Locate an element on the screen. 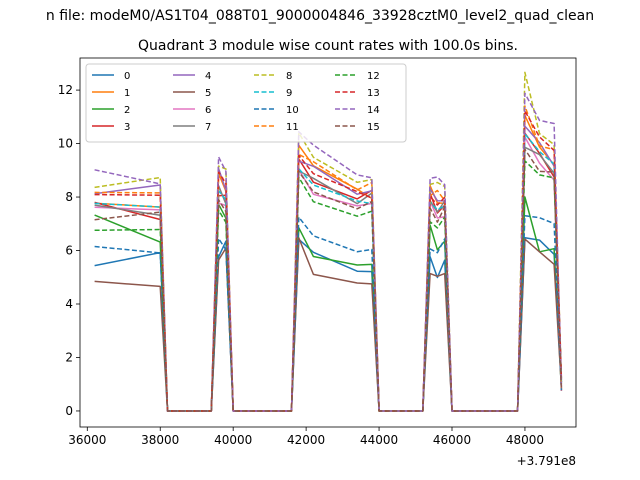  y-tick-label: 12 is located at coordinates (65, 90).